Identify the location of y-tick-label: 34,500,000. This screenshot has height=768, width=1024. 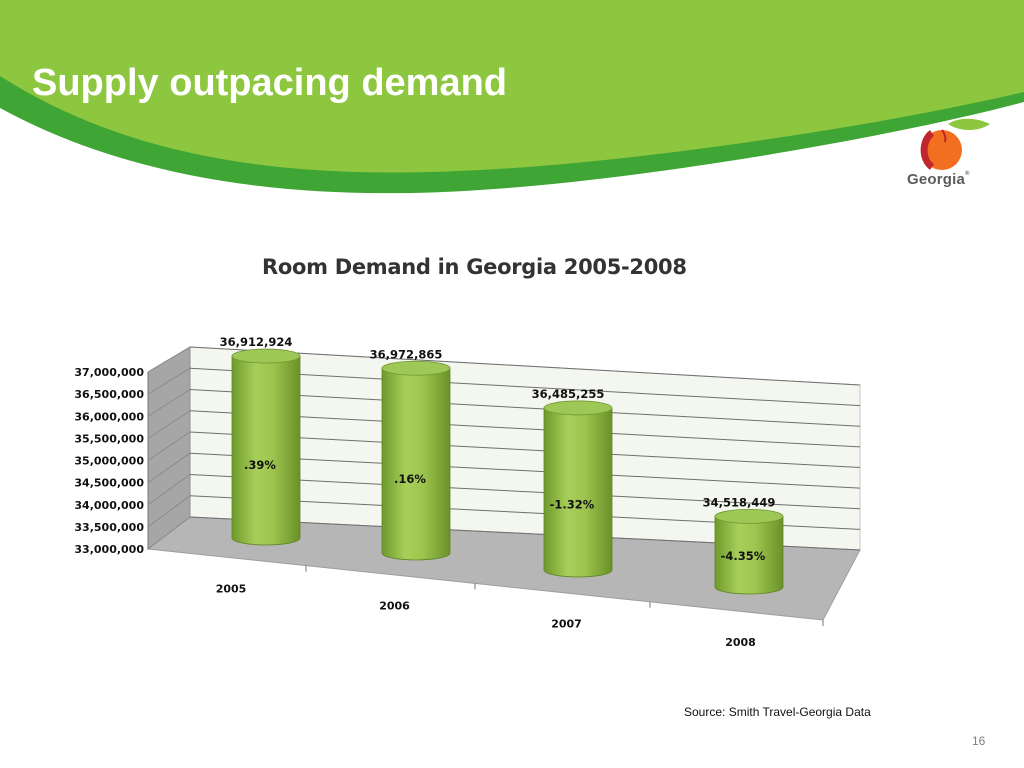
(109, 483).